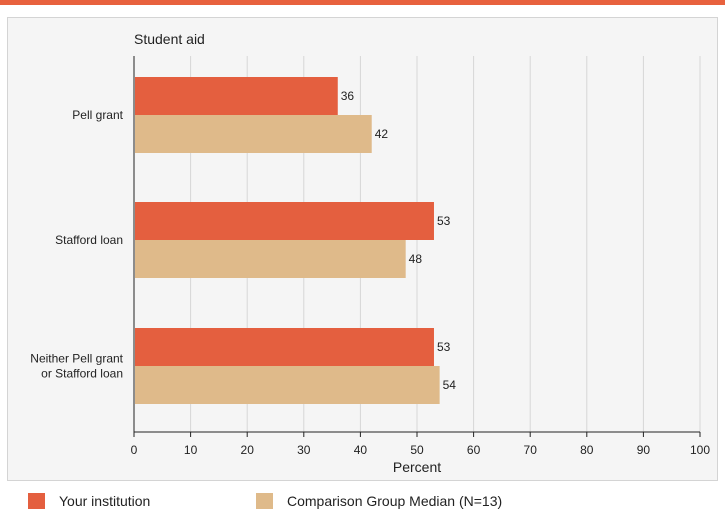 The image size is (725, 514). What do you see at coordinates (348, 96) in the screenshot?
I see `data-label: 36` at bounding box center [348, 96].